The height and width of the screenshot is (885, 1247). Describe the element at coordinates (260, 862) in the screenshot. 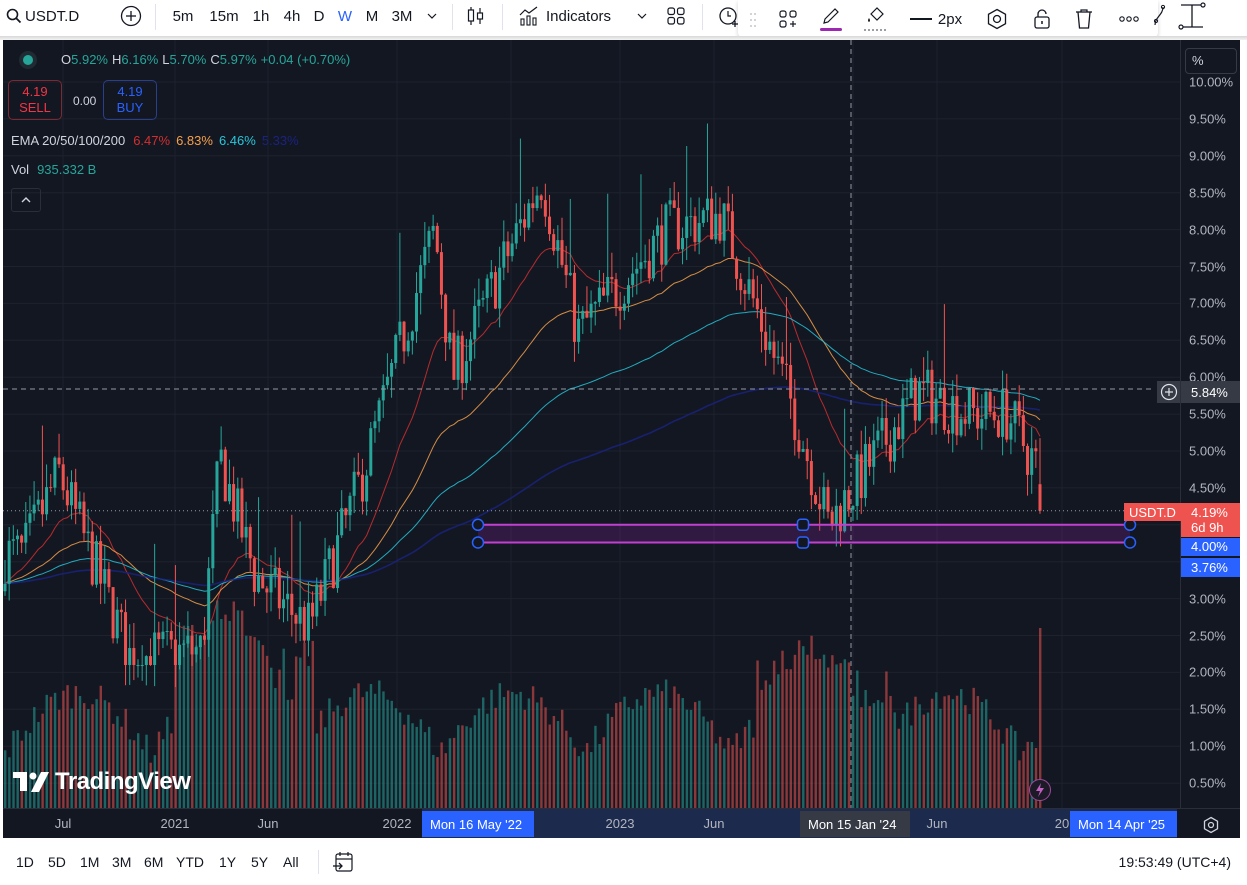

I see `range-5Y: 5Y` at that location.